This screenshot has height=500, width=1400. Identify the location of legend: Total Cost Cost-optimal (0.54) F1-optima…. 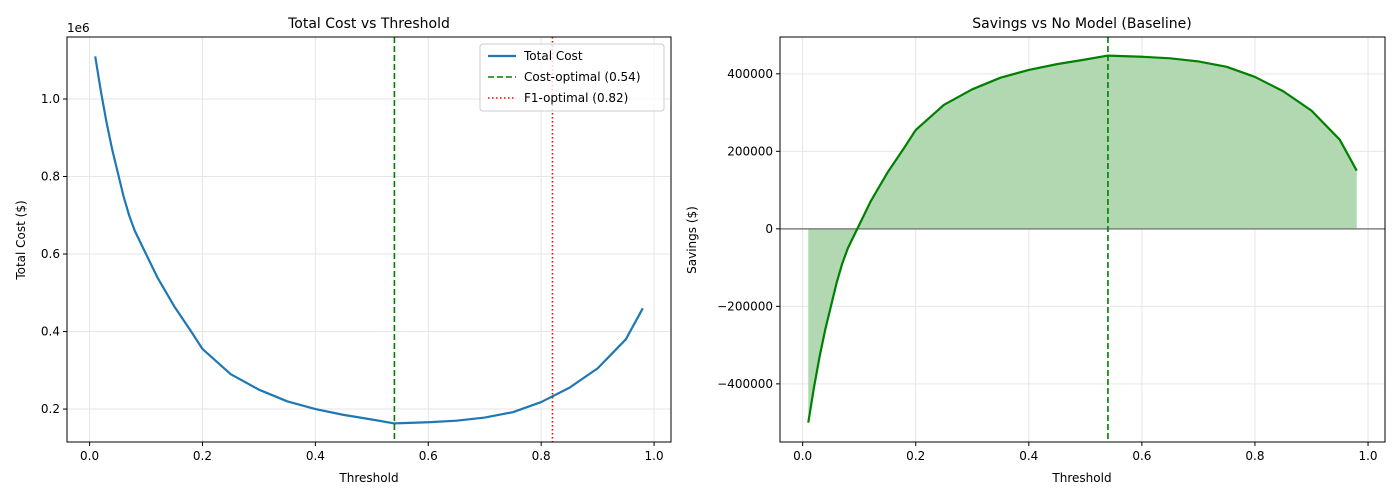
(572, 77).